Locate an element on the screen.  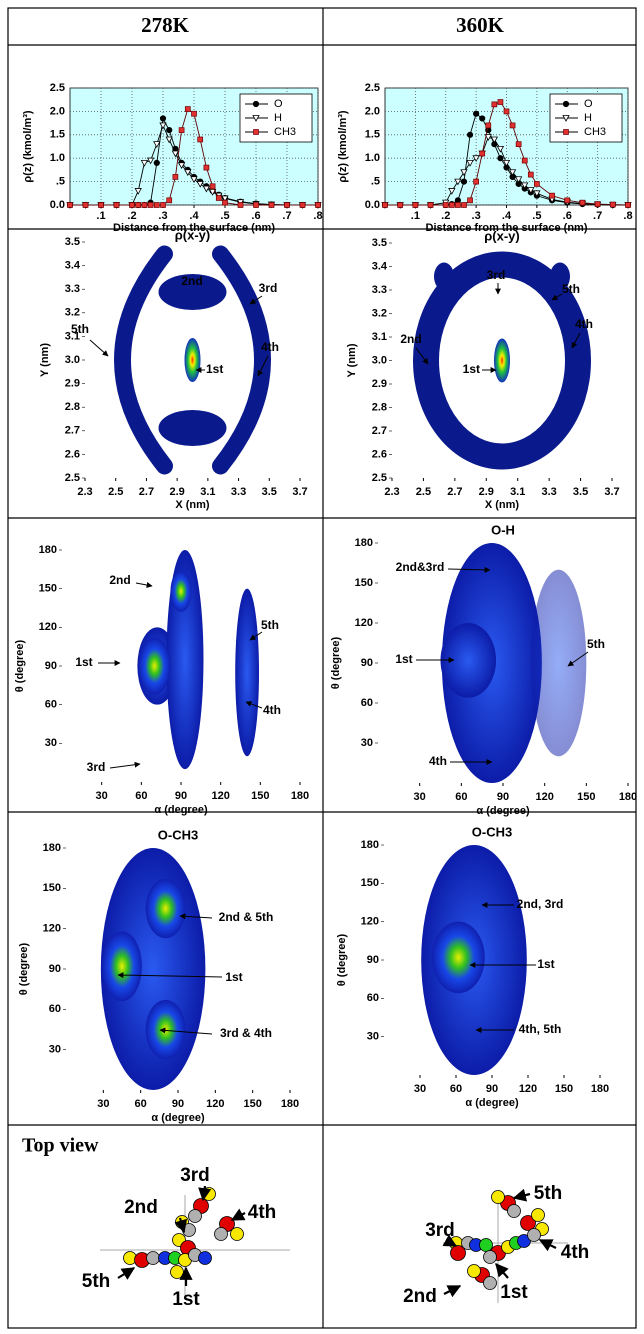
legend-label: O is located at coordinates (588, 104).